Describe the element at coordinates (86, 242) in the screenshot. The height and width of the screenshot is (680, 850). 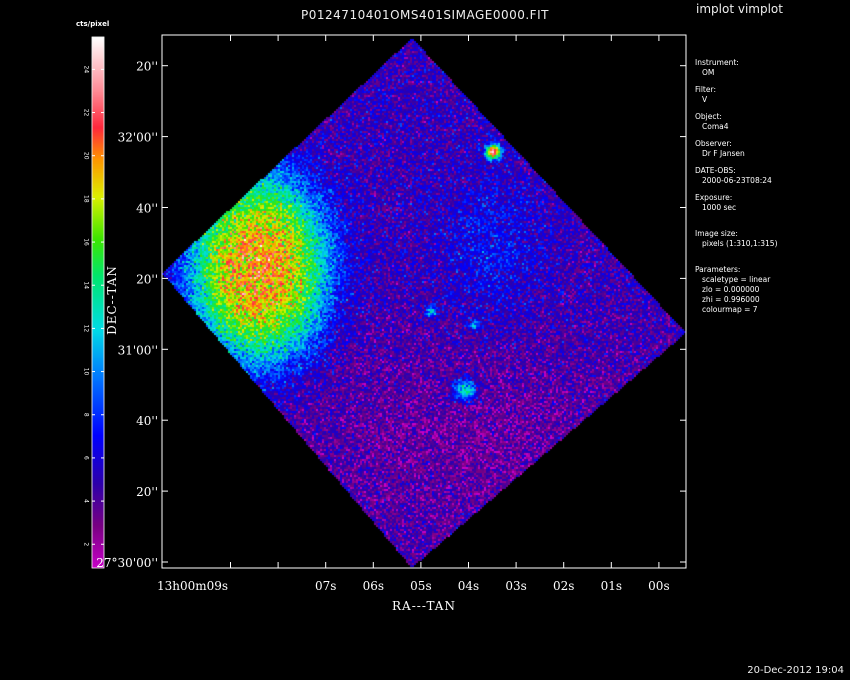
I see `colorbar-tick-label: 16` at that location.